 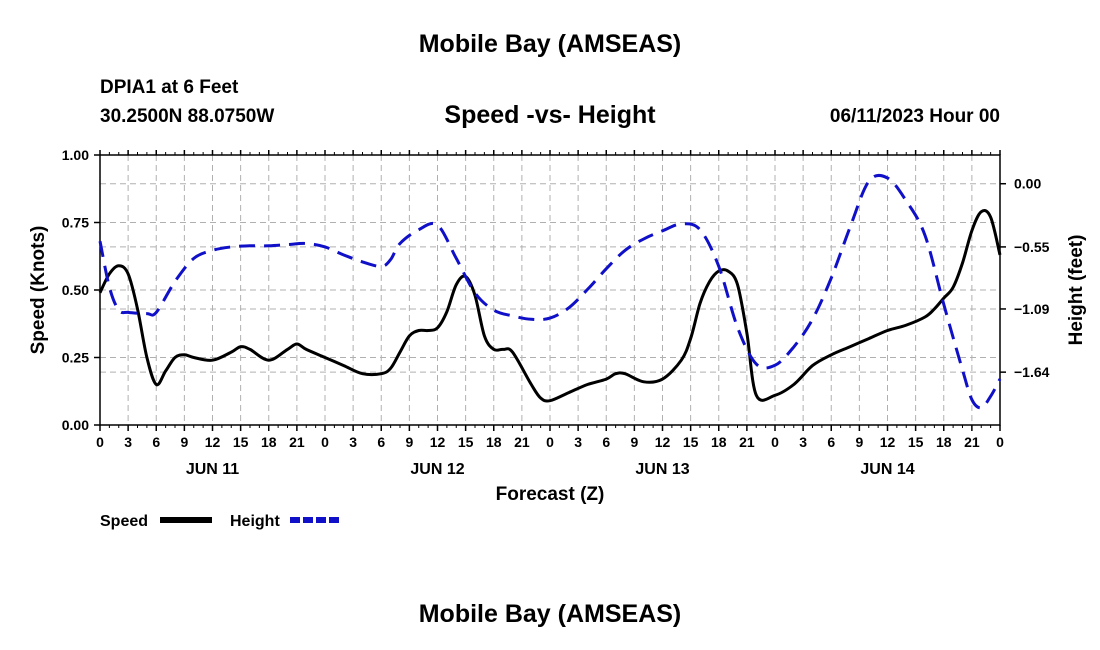 I want to click on y-tick-label: 0.25, so click(x=75, y=358).